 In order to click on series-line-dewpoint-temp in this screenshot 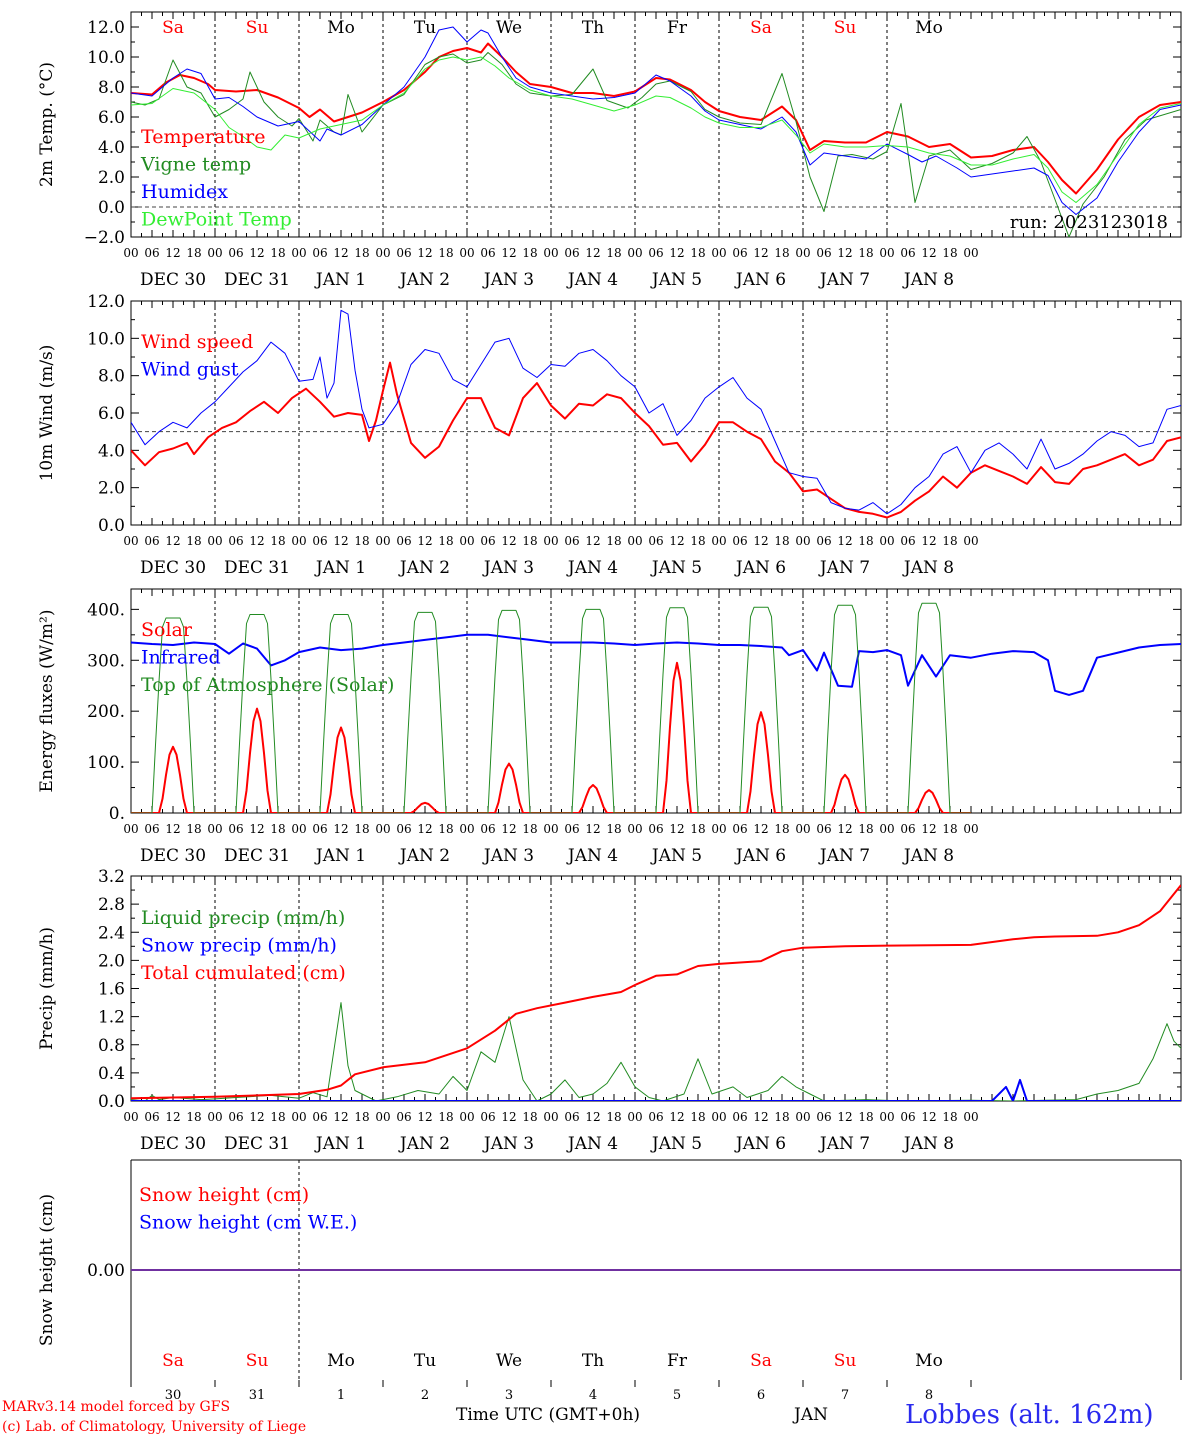, I will do `click(656, 129)`.